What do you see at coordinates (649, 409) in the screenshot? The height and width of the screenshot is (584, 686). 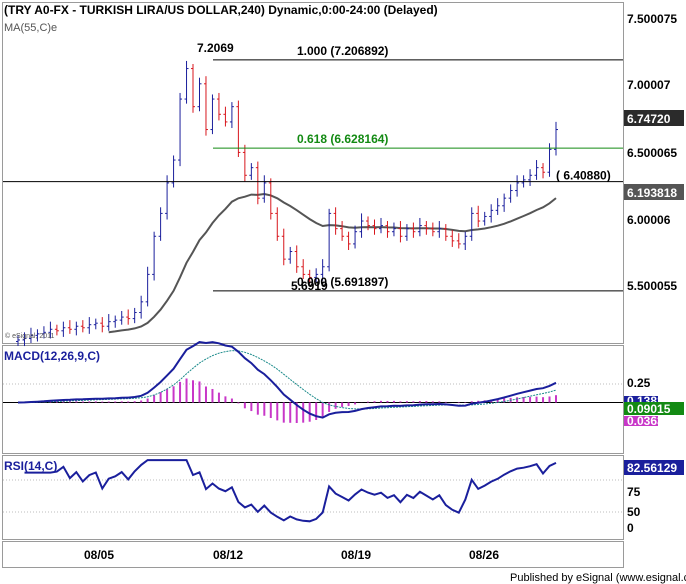 I see `macd-signal-value: 0.09015` at bounding box center [649, 409].